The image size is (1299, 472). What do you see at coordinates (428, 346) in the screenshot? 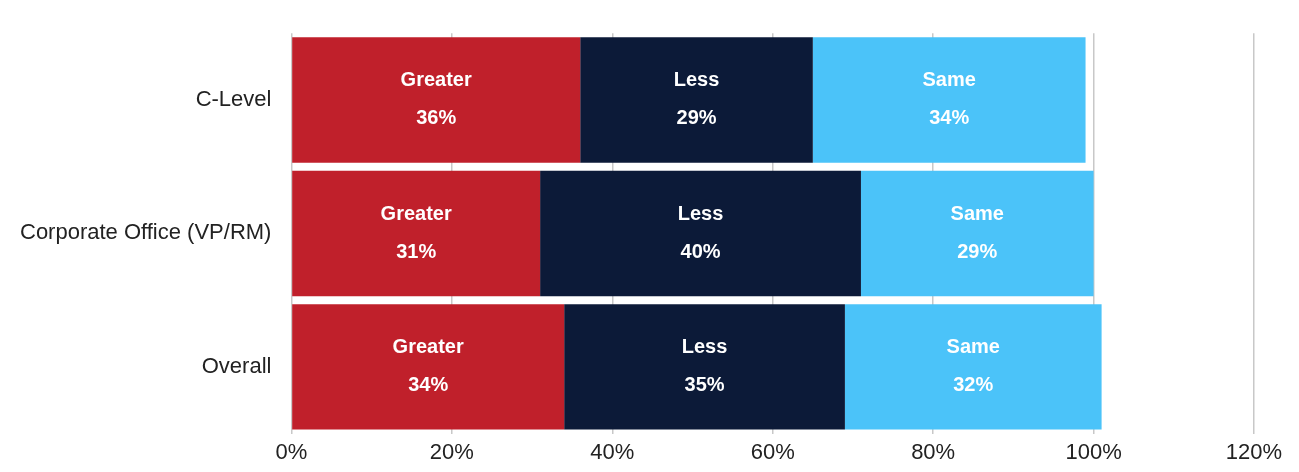
I see `series-label: Greater` at bounding box center [428, 346].